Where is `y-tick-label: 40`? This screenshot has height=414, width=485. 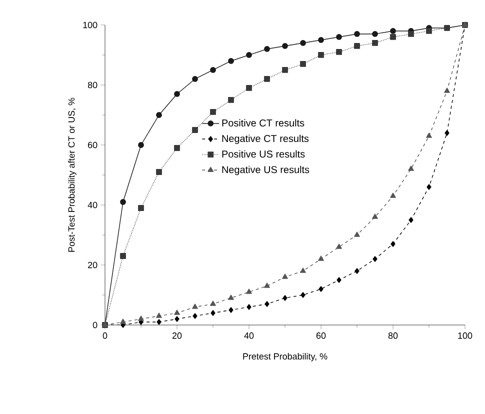
y-tick-label: 40 is located at coordinates (93, 205).